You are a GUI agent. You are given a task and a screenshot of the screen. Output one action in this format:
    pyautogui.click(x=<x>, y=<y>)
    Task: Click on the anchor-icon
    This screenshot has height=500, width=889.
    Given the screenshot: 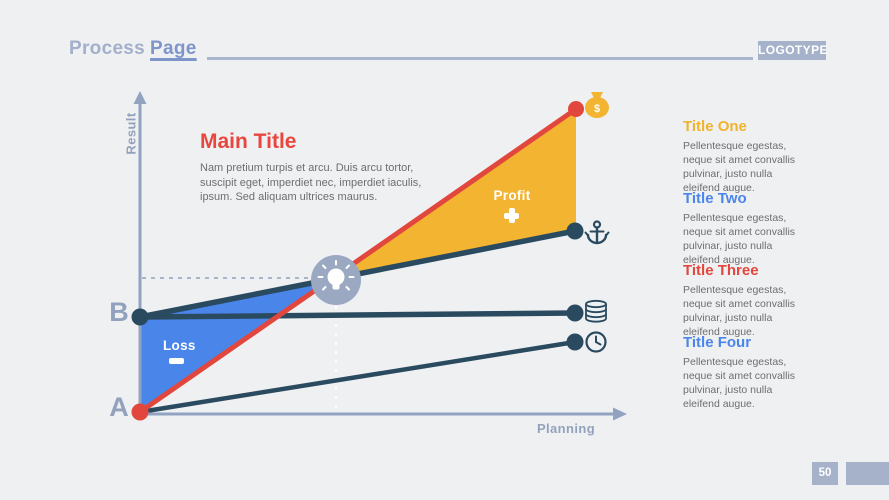 What is the action you would take?
    pyautogui.click(x=597, y=232)
    